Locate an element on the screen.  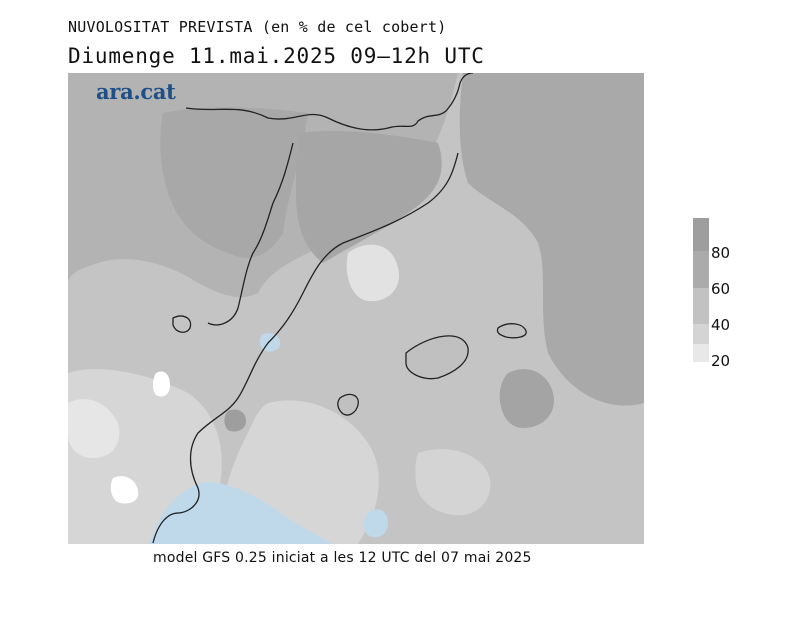
legend-label-20: 20 is located at coordinates (721, 361).